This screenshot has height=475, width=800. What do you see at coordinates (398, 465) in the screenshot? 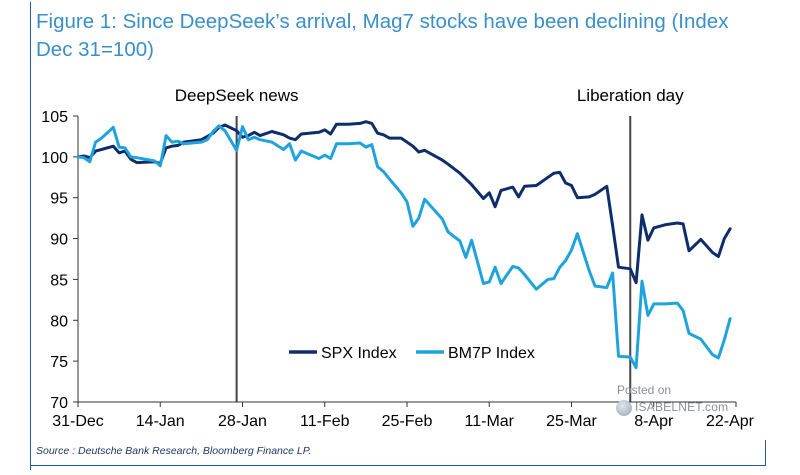
I see `frame-bottom-border` at bounding box center [398, 465].